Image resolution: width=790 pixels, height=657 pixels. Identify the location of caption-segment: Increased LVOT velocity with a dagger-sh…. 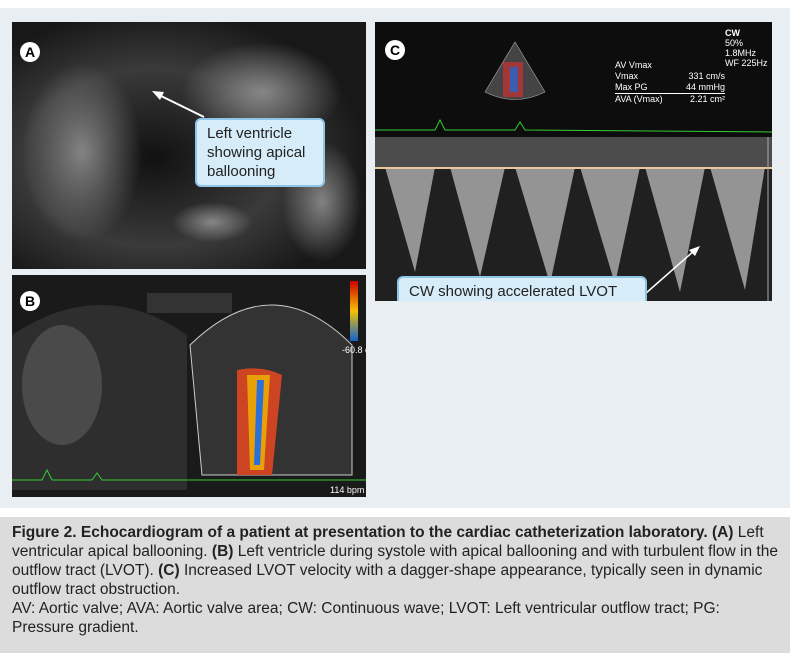
(387, 580).